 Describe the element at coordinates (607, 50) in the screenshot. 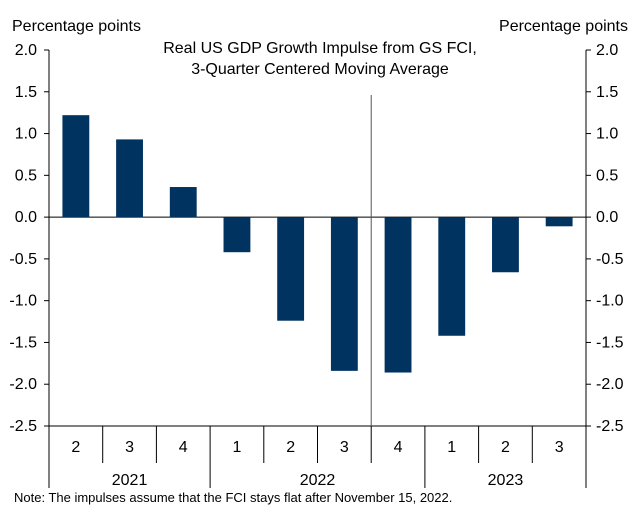

I see `right-tick-label: 2.0` at that location.